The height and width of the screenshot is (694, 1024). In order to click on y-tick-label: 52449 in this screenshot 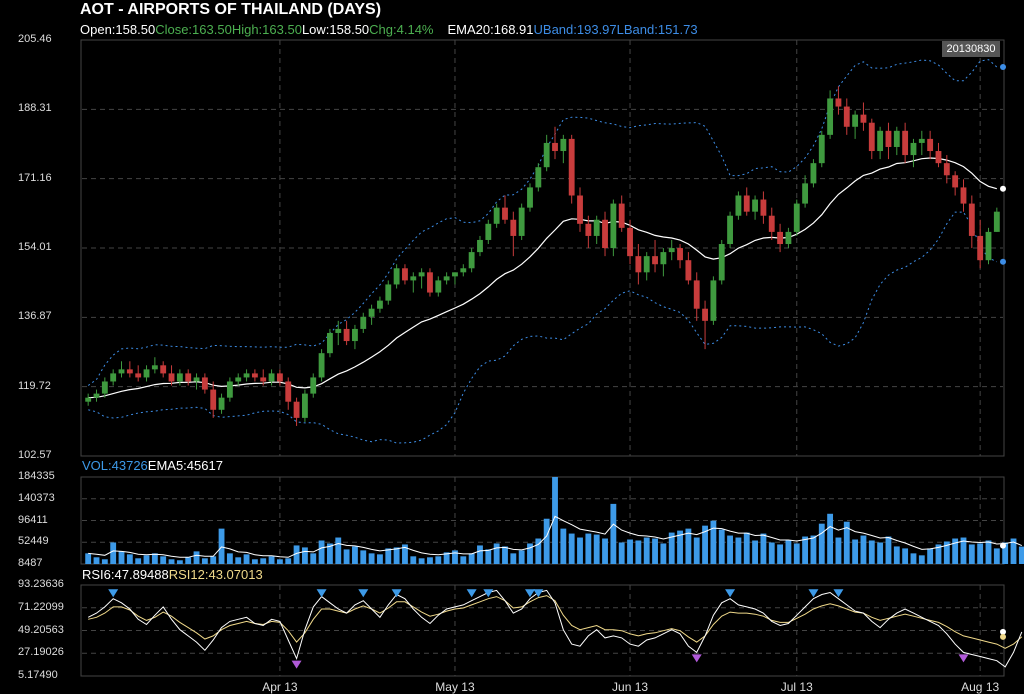, I will do `click(33, 541)`.